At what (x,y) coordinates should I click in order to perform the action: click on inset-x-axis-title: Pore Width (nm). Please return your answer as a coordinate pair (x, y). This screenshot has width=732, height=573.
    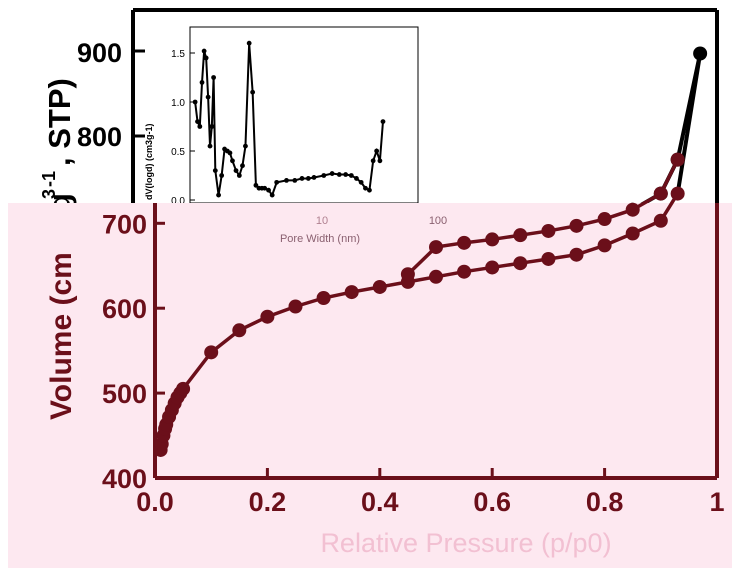
    Looking at the image, I should click on (320, 239).